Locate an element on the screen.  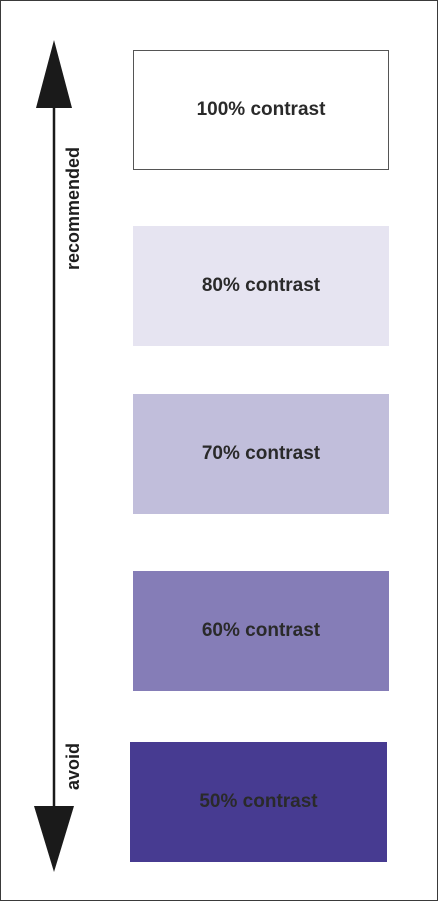
arrow-head-down is located at coordinates (54, 839).